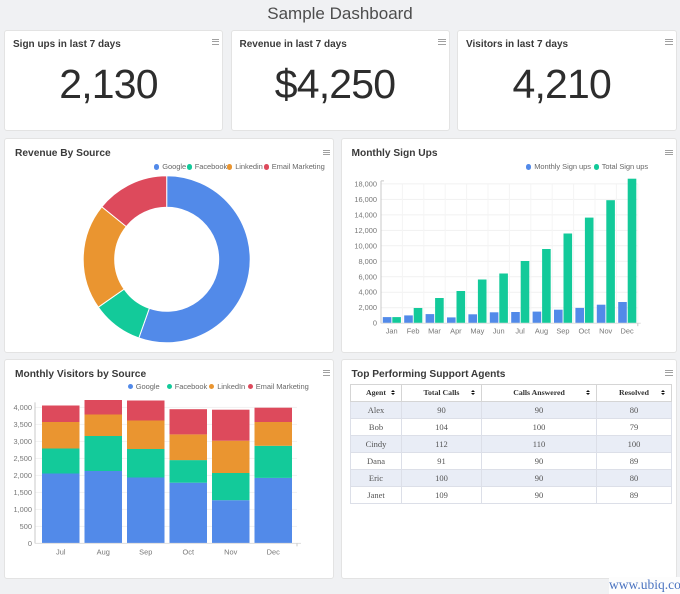 Image resolution: width=680 pixels, height=594 pixels. What do you see at coordinates (391, 331) in the screenshot?
I see `svg-text: Jan` at bounding box center [391, 331].